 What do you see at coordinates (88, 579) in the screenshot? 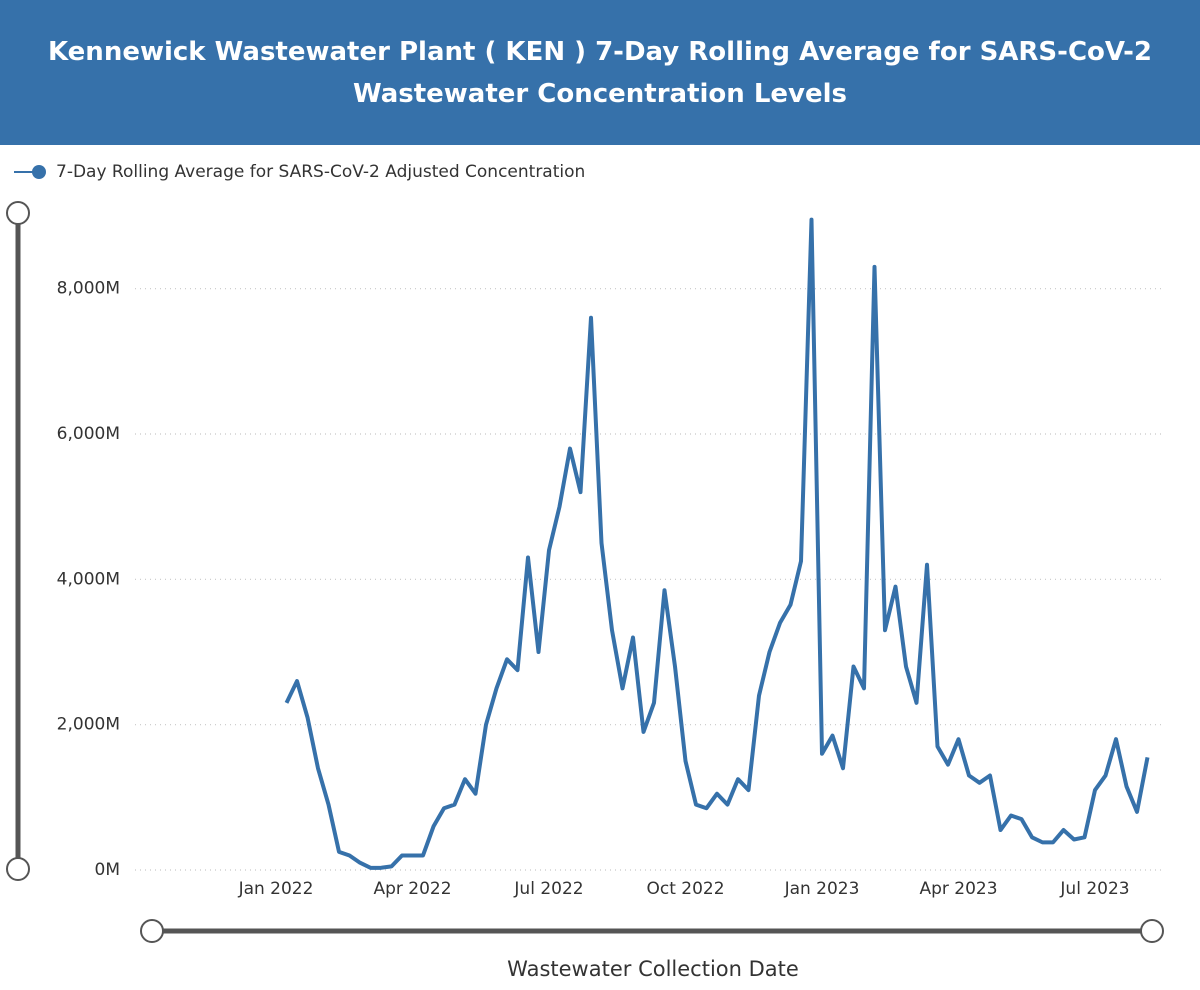
I see `y-tick-label: 4,000M` at bounding box center [88, 579].